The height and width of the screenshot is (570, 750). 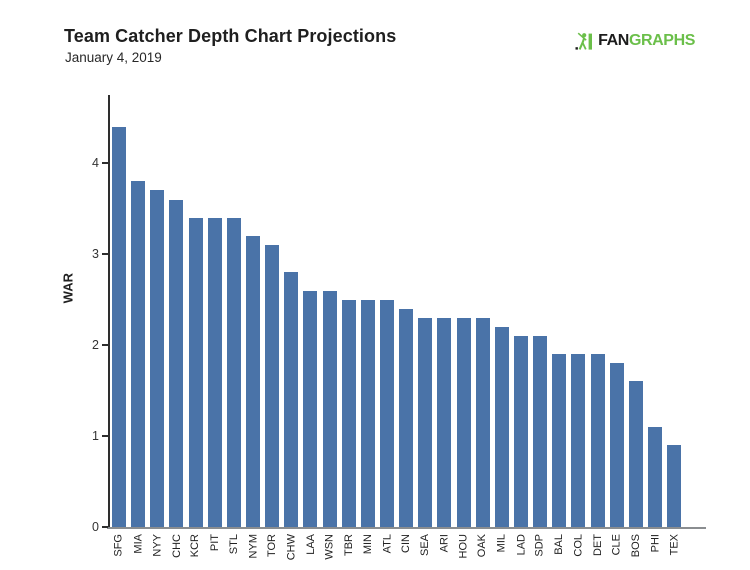 I want to click on bar-NYM, so click(x=252, y=381).